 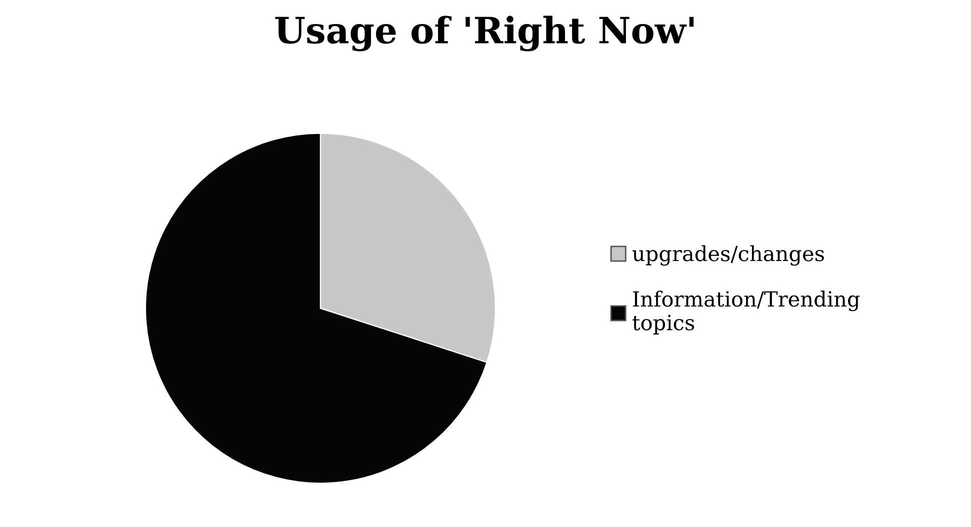 What do you see at coordinates (728, 255) in the screenshot?
I see `legend-label: upgrades/changes` at bounding box center [728, 255].